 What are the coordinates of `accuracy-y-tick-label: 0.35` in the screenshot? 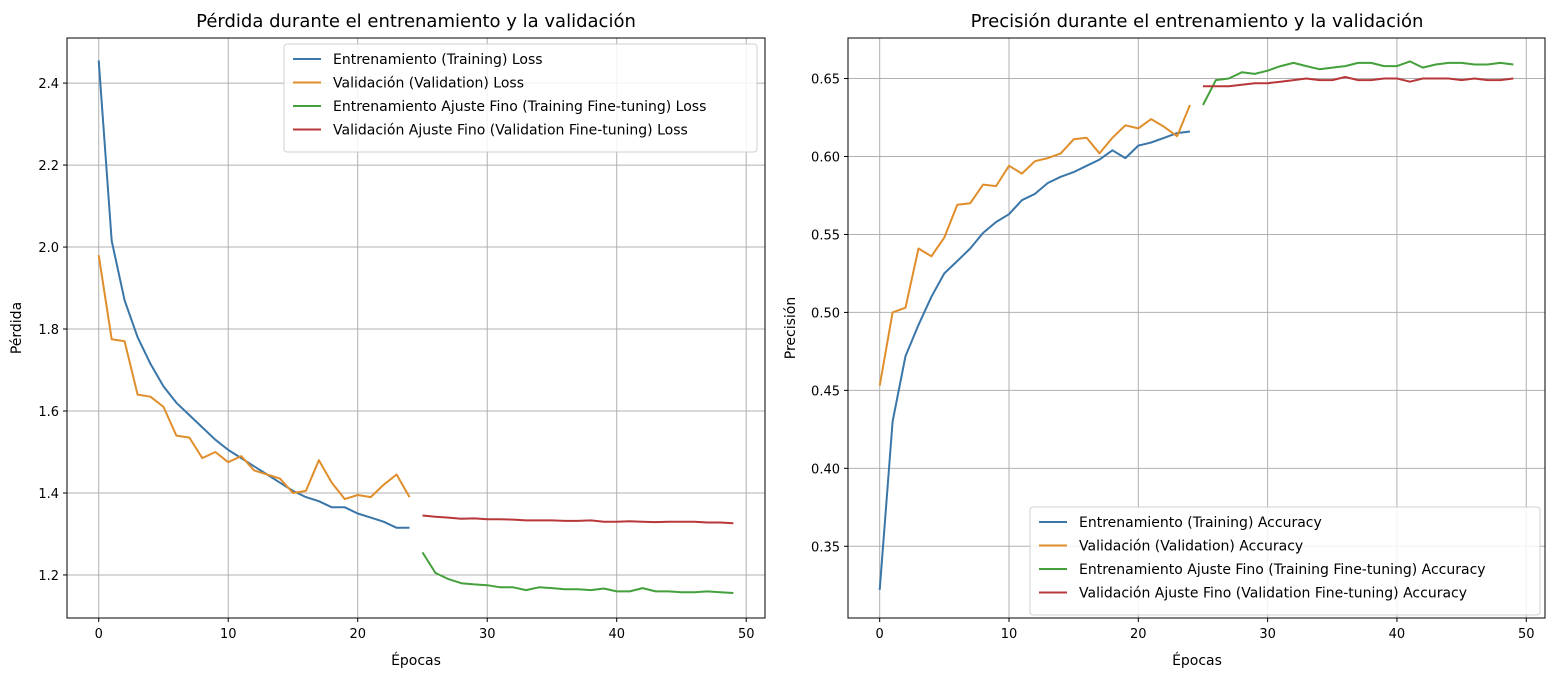 It's located at (825, 547).